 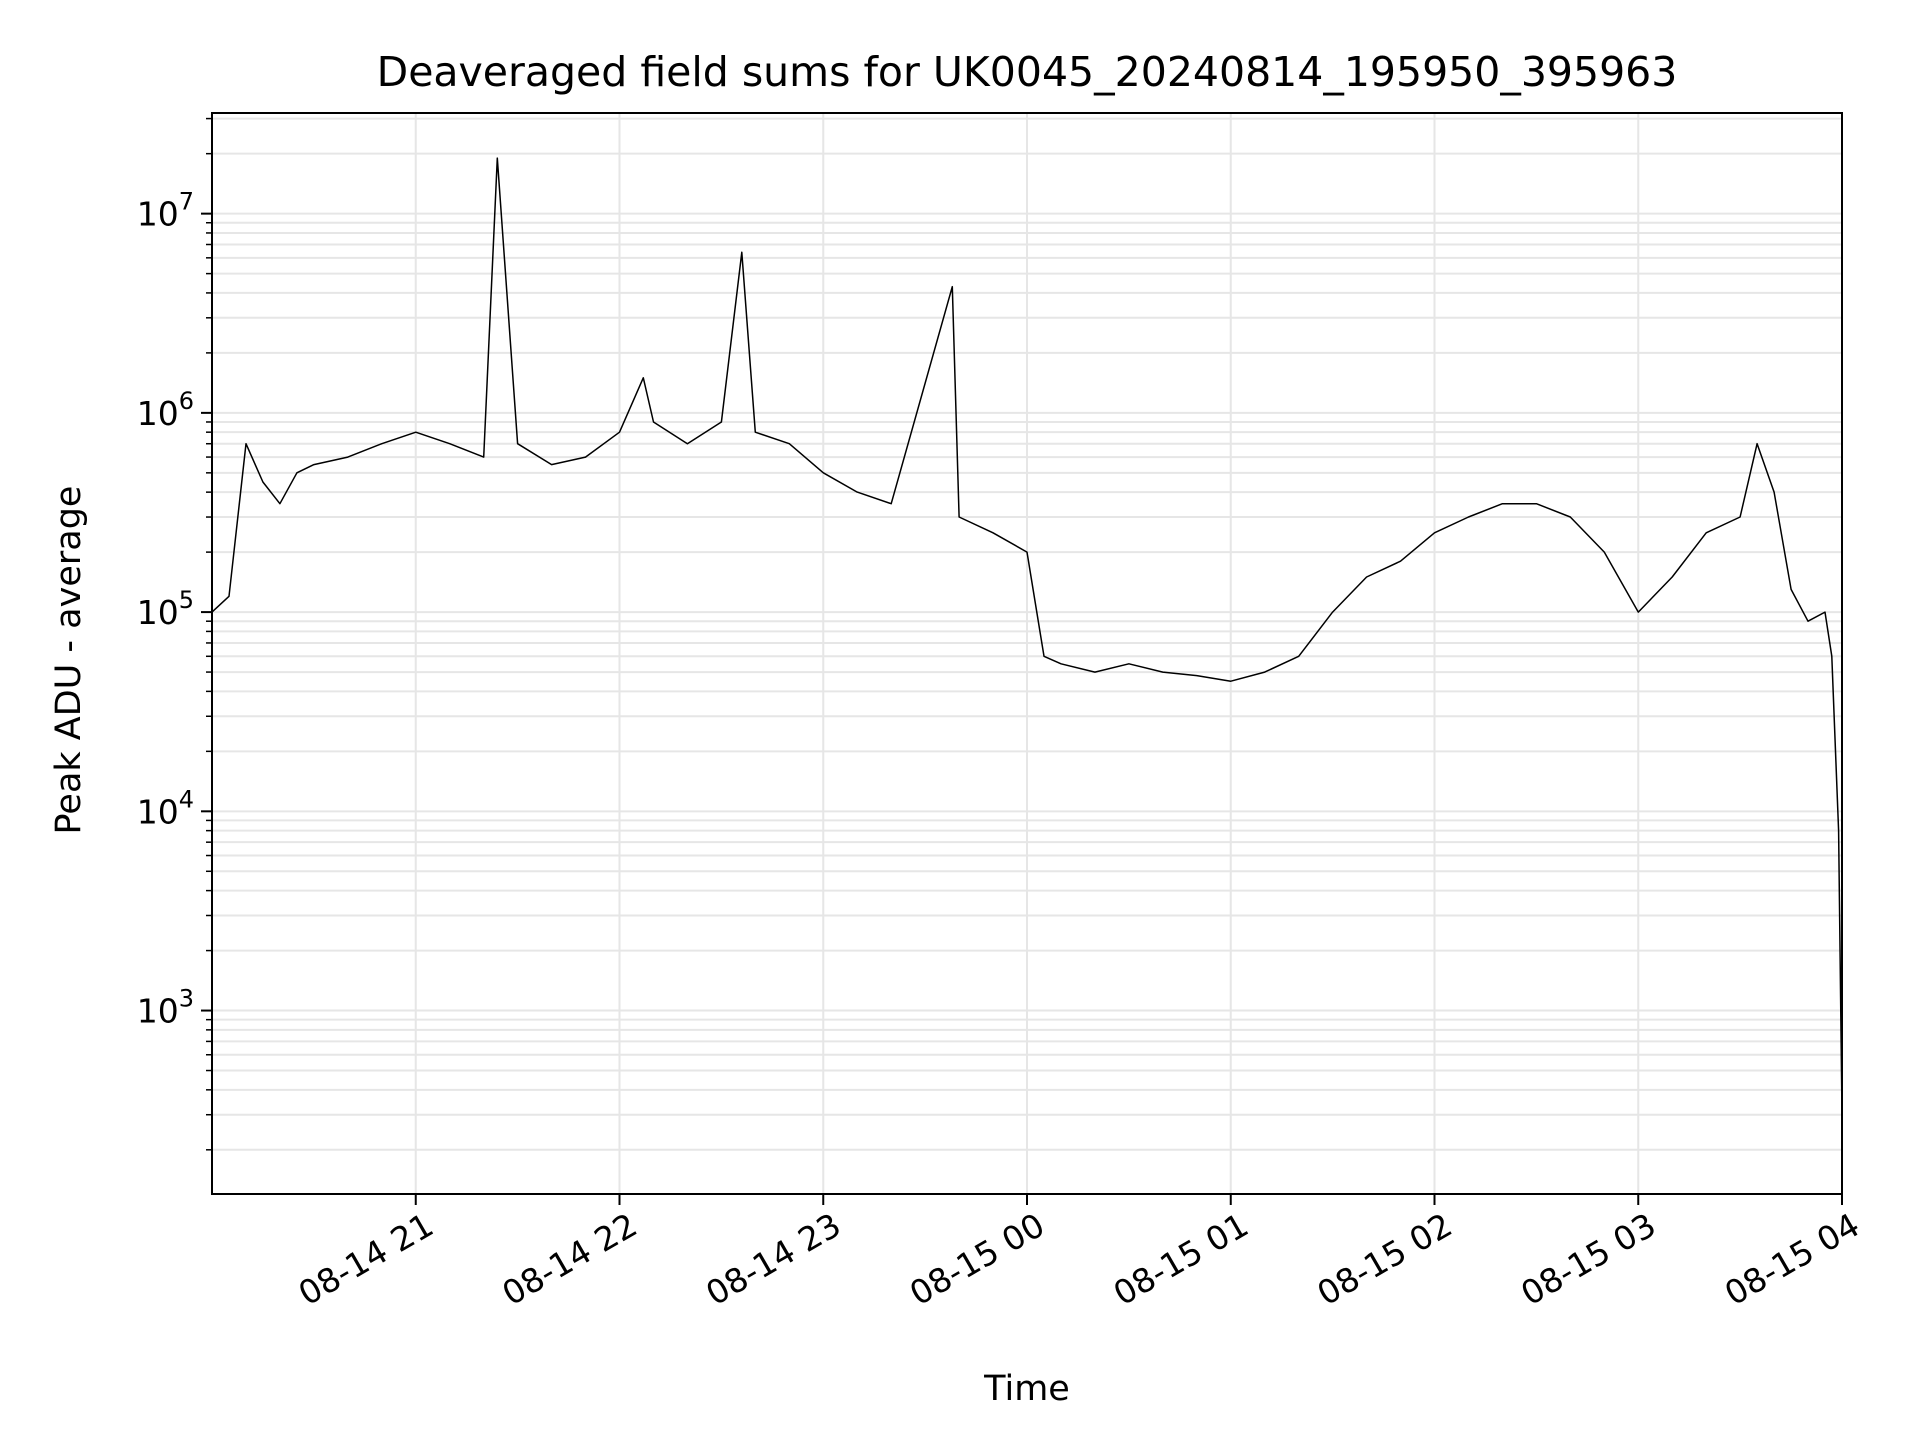 What do you see at coordinates (1026, 1389) in the screenshot?
I see `x-axis-label: Time` at bounding box center [1026, 1389].